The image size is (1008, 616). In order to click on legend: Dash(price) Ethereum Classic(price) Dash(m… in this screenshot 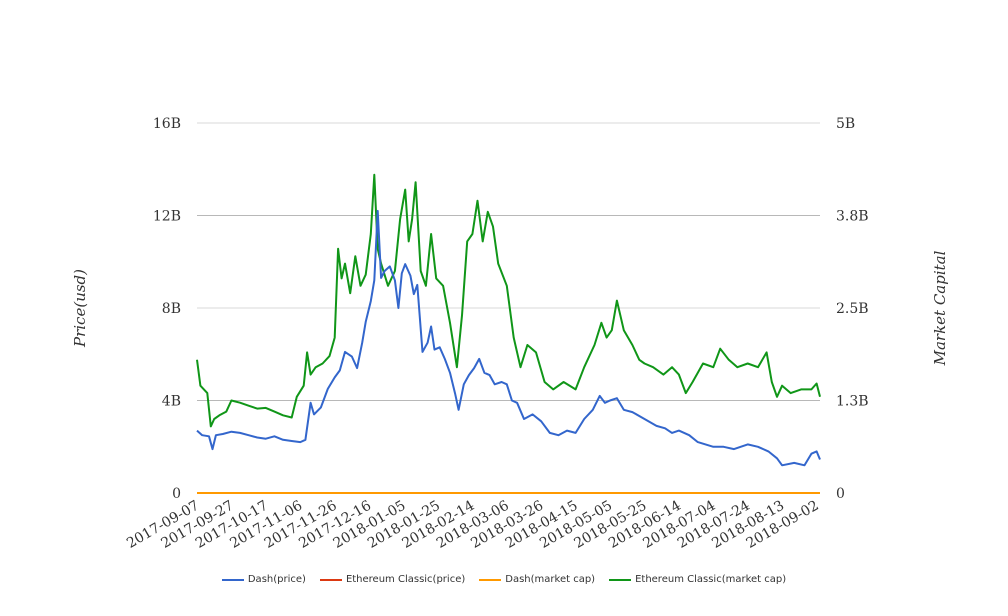, I will do `click(504, 579)`.